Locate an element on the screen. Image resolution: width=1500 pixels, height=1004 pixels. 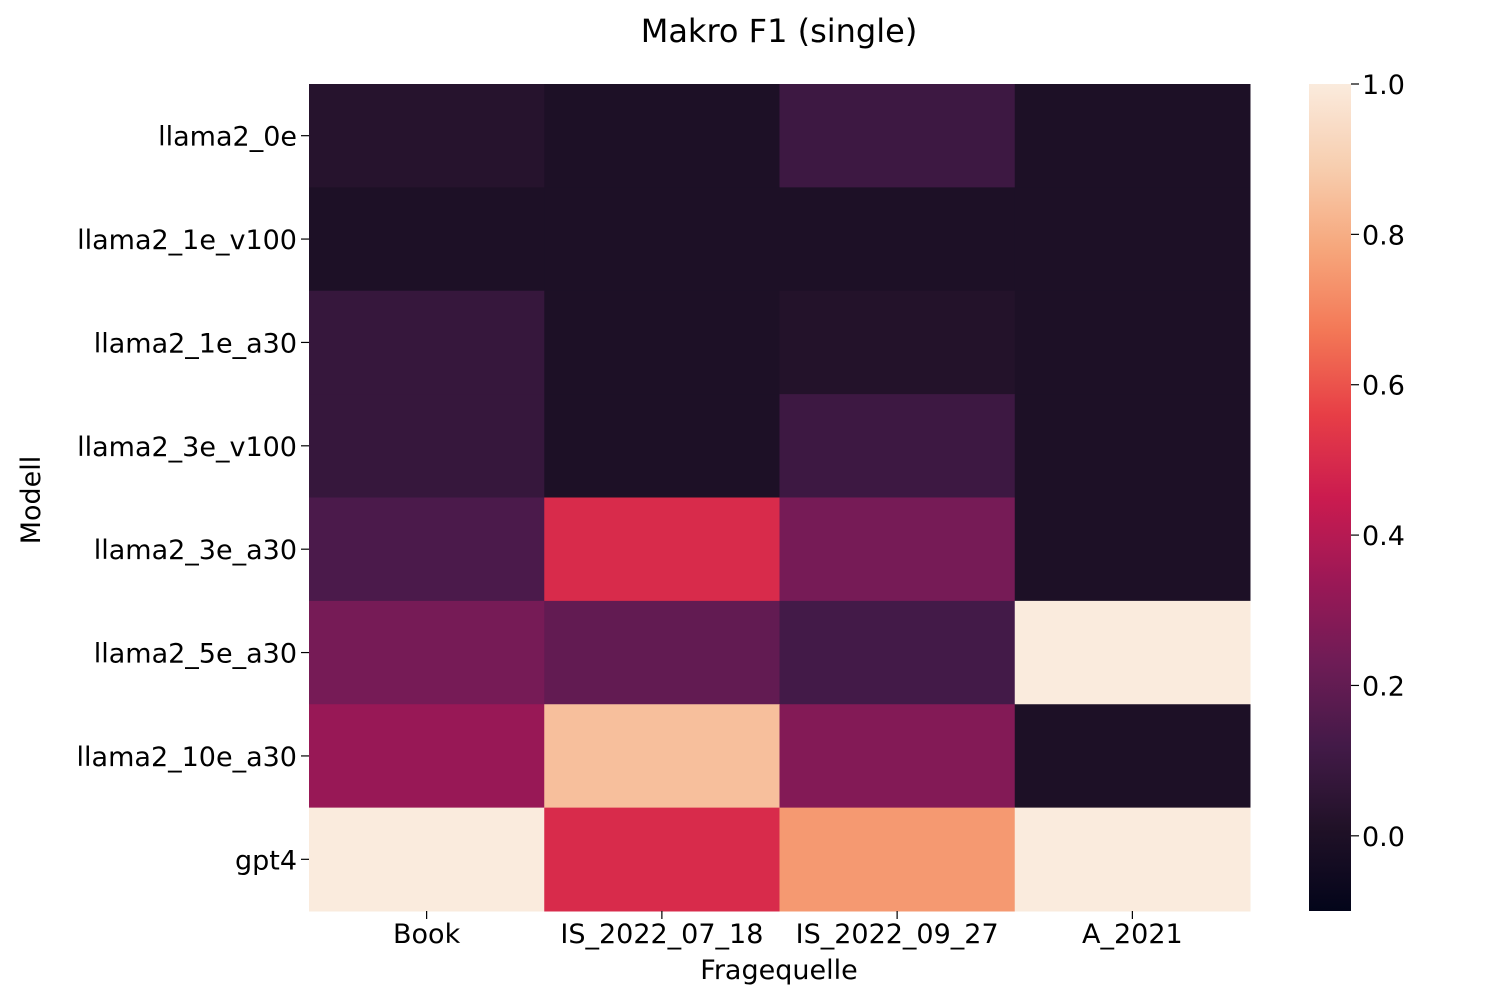
colorbar-ticks: 0.0 0.2 0.4 0.6 0.8 1.0 is located at coordinates (1378, 461).